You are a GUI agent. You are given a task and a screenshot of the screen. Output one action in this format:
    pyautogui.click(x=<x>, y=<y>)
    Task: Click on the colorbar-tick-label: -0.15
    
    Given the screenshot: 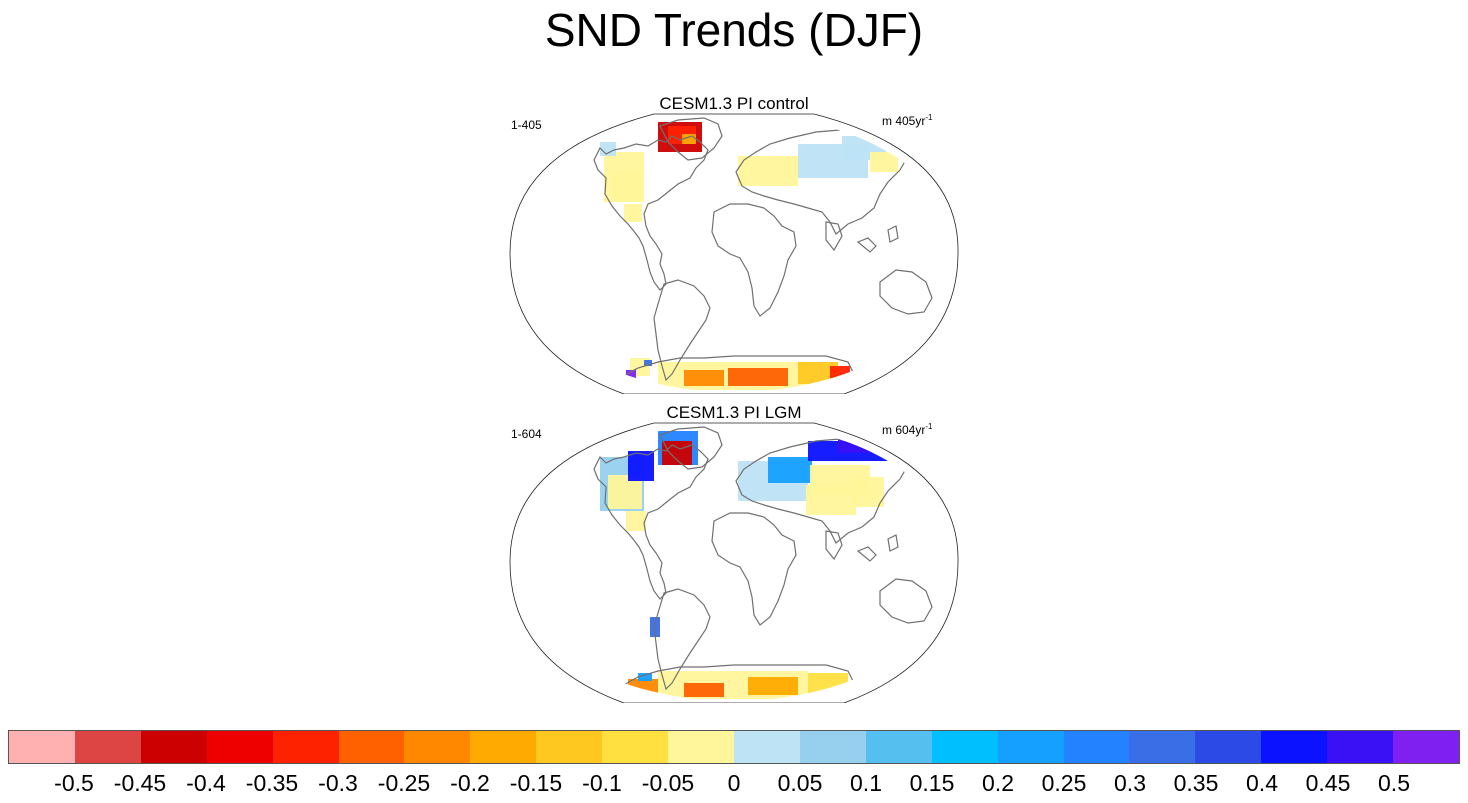 What is the action you would take?
    pyautogui.click(x=536, y=783)
    